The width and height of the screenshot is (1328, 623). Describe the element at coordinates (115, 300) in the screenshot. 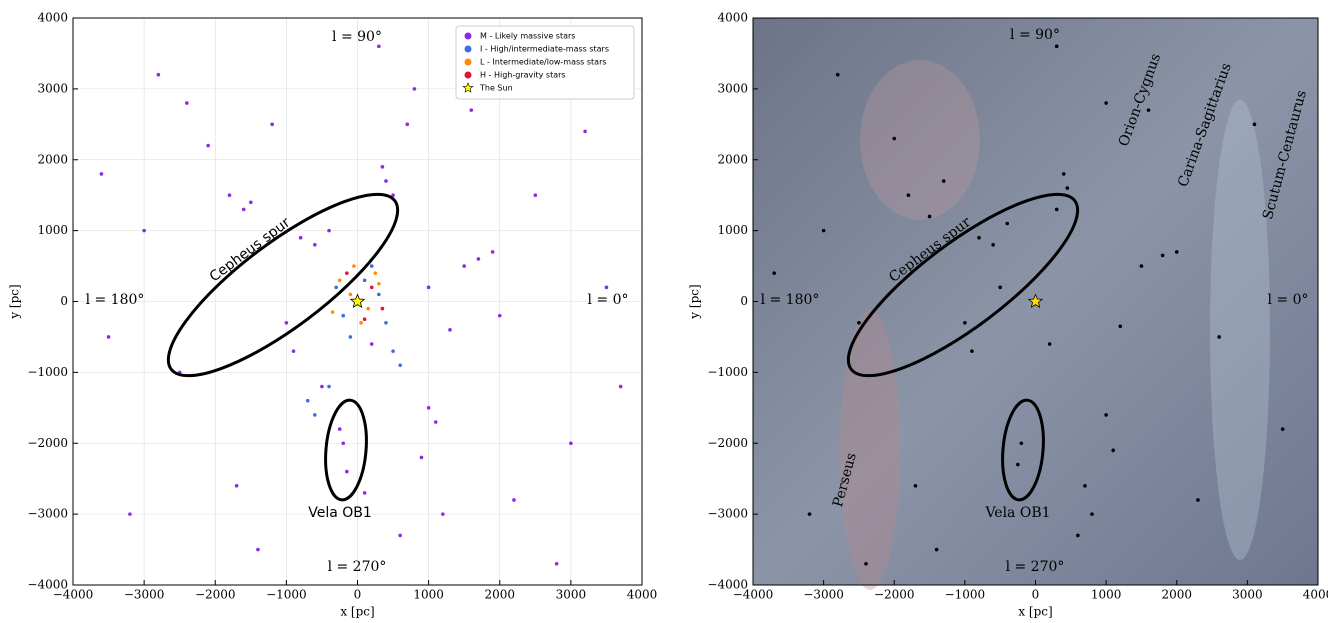

I see `annotation: l = 180°` at that location.